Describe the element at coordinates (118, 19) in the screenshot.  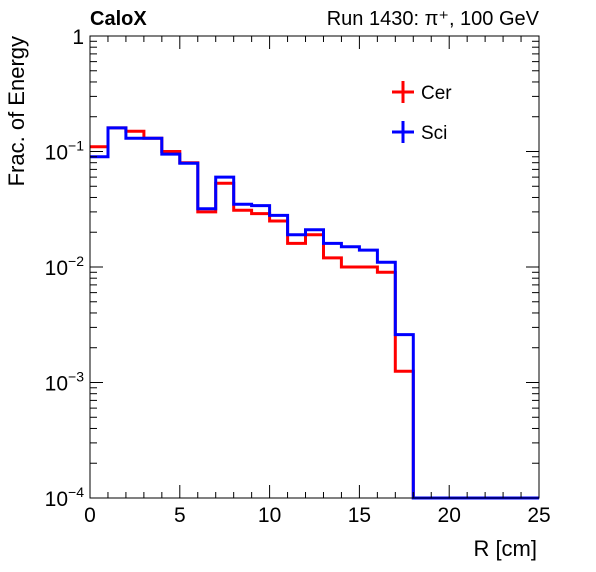
I see `experiment-label: CaloX` at that location.